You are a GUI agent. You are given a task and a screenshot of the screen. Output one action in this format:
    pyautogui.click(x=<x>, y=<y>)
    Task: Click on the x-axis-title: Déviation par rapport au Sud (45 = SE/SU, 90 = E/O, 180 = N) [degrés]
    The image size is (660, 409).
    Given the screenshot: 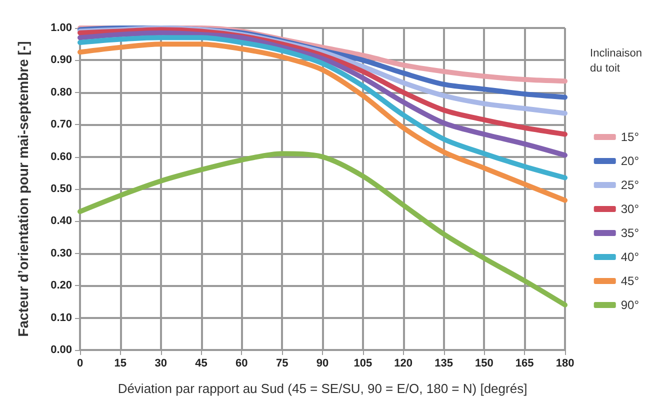 What is the action you would take?
    pyautogui.click(x=323, y=388)
    